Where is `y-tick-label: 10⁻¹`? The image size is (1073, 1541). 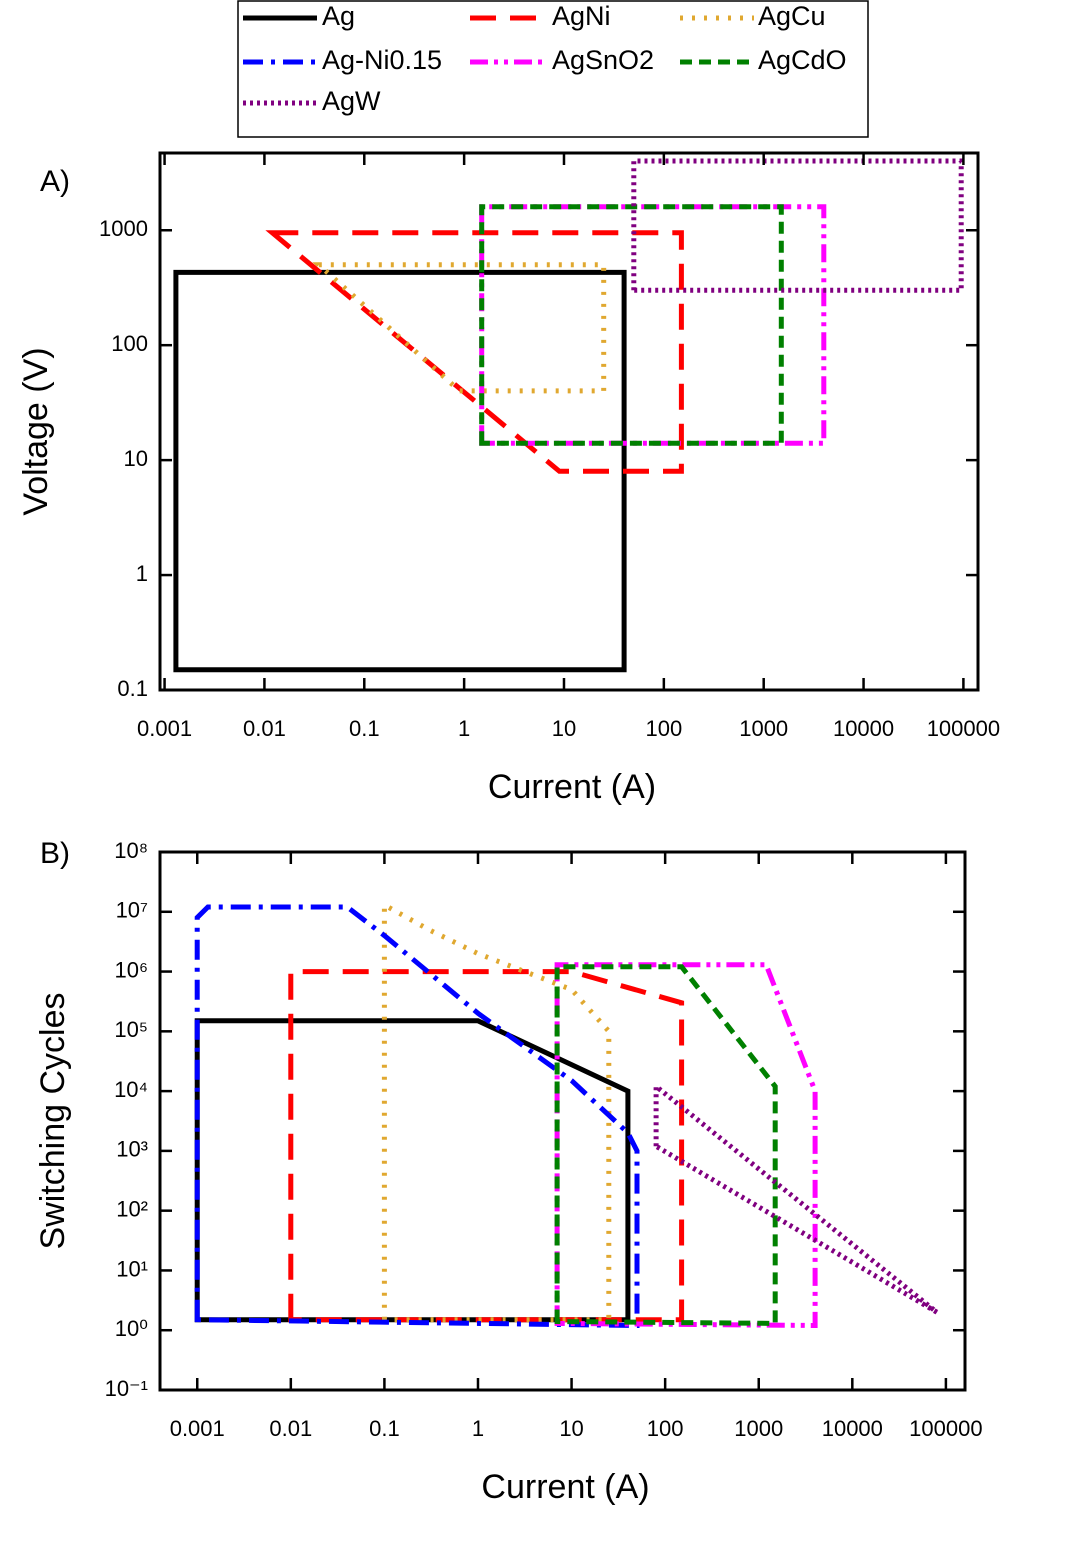
y-tick-label: 10⁻¹ is located at coordinates (126, 1388).